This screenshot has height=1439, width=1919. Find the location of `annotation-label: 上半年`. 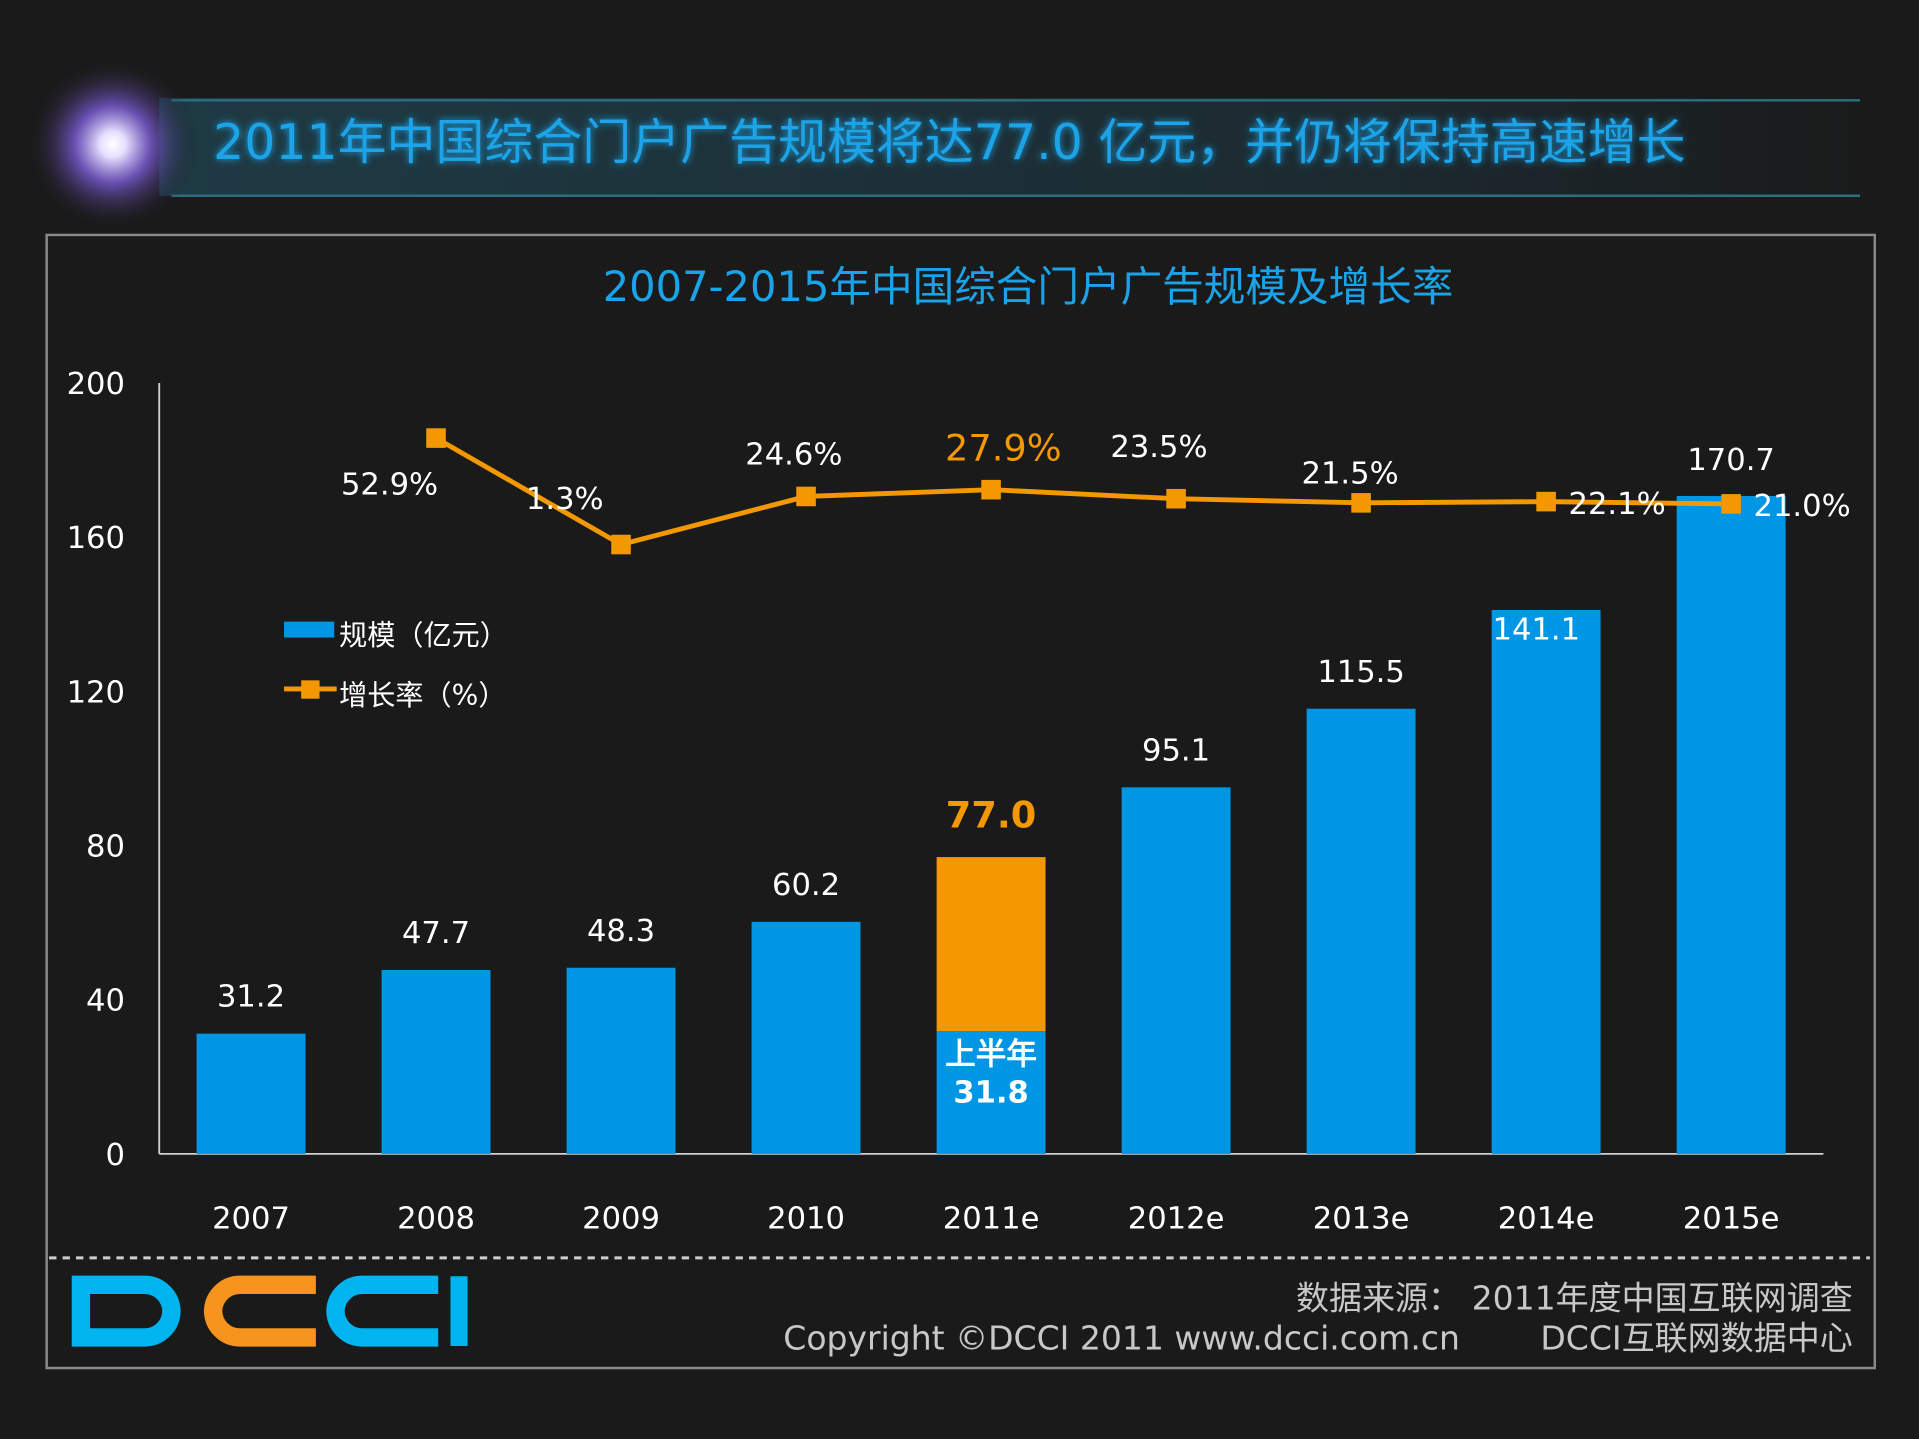

annotation-label: 上半年 is located at coordinates (991, 1055).